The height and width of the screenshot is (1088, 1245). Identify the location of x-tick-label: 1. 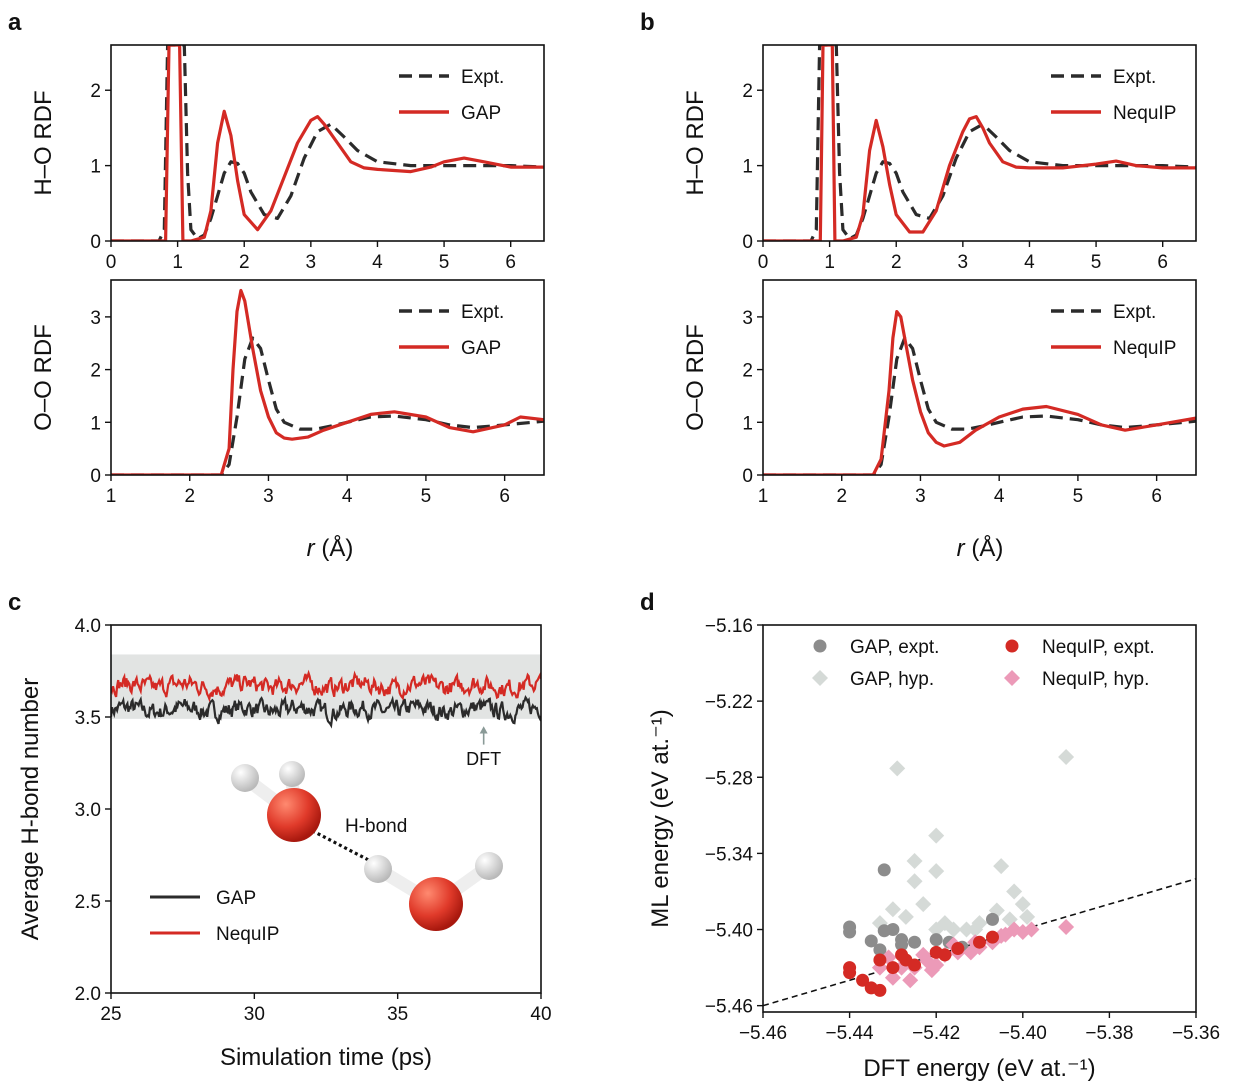
(111, 496).